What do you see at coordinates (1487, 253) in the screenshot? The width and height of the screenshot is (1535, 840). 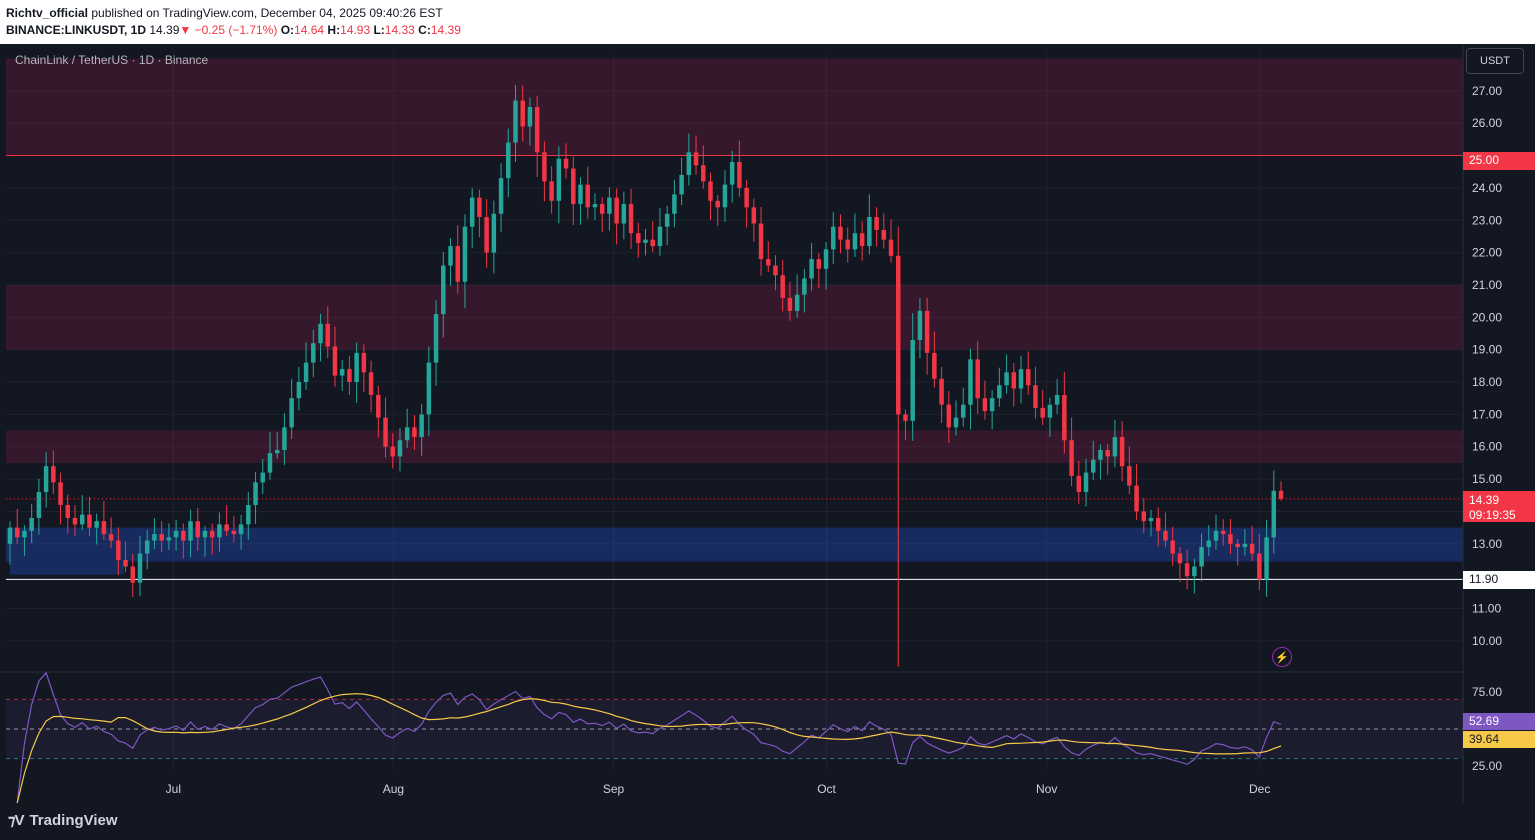 I see `price-axis-label: 22.00` at bounding box center [1487, 253].